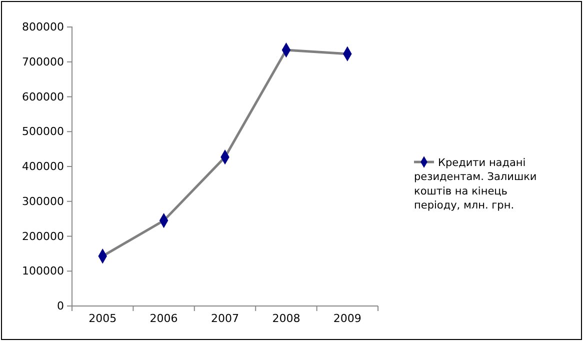 This screenshot has width=587, height=346. I want to click on y-tick-label: 300000, so click(43, 201).